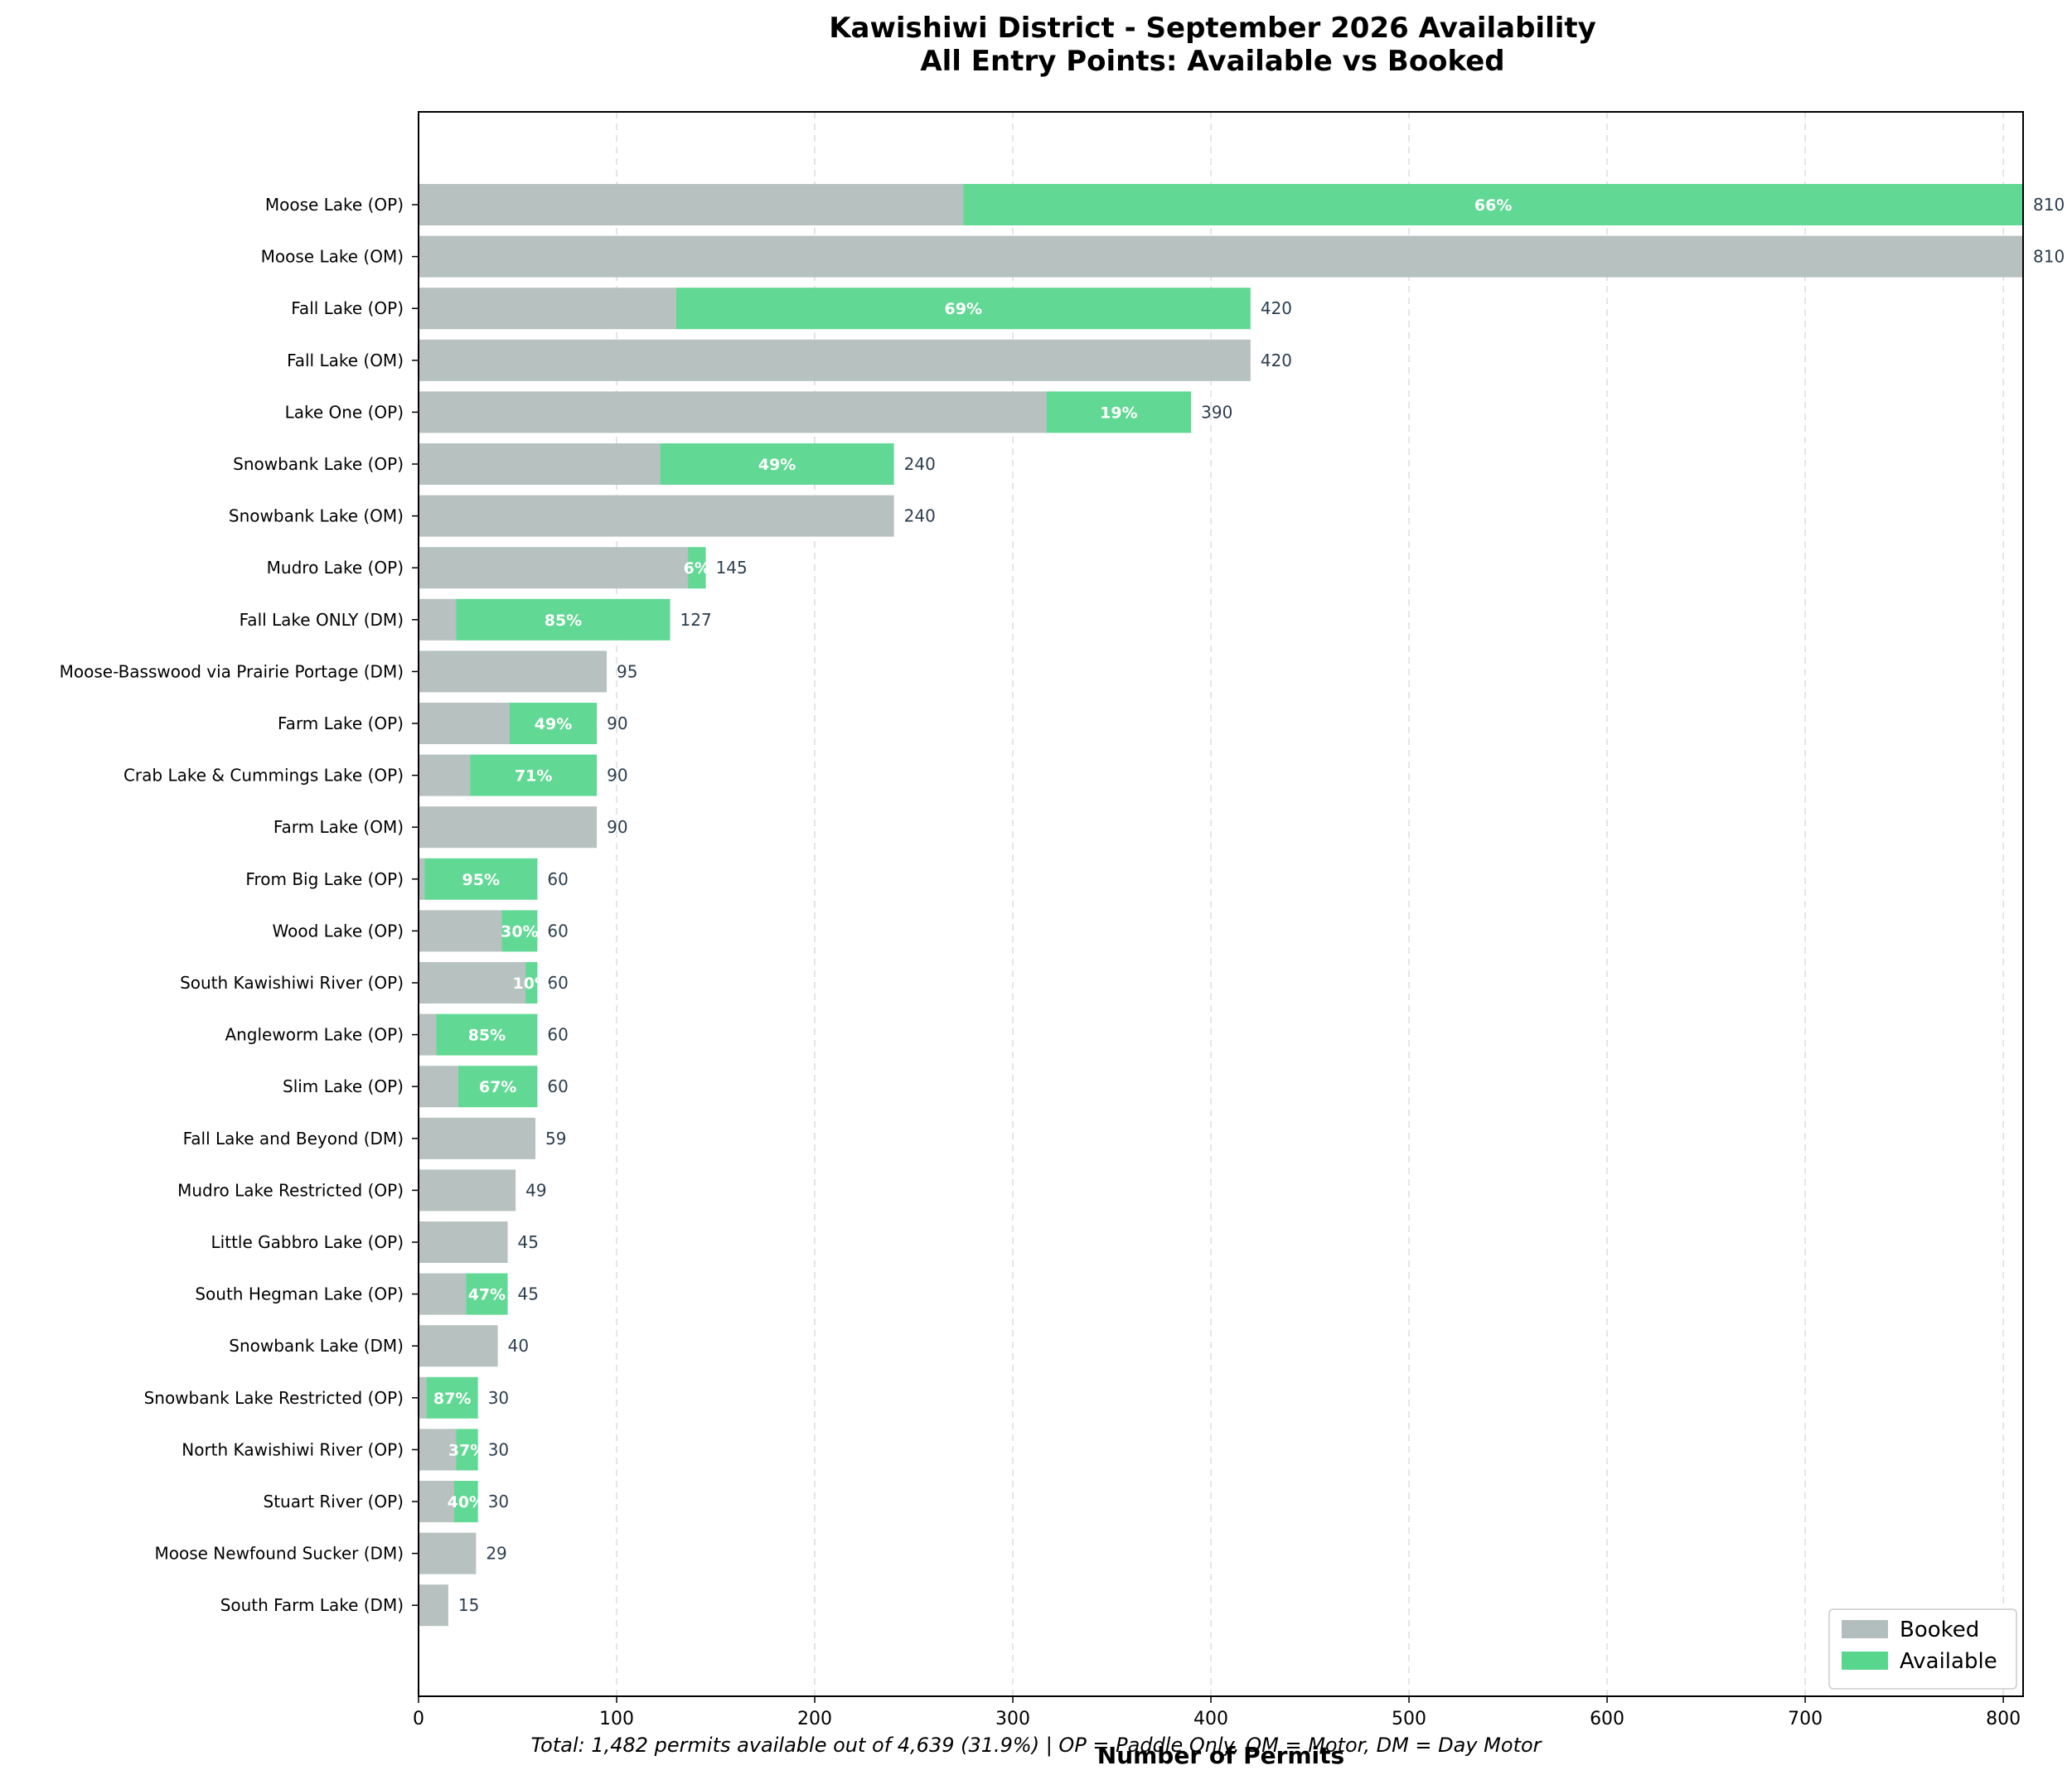 This screenshot has height=1775, width=2072. Describe the element at coordinates (263, 776) in the screenshot. I see `y-tick-label: Crab Lake & Cummings Lake (OP)` at that location.